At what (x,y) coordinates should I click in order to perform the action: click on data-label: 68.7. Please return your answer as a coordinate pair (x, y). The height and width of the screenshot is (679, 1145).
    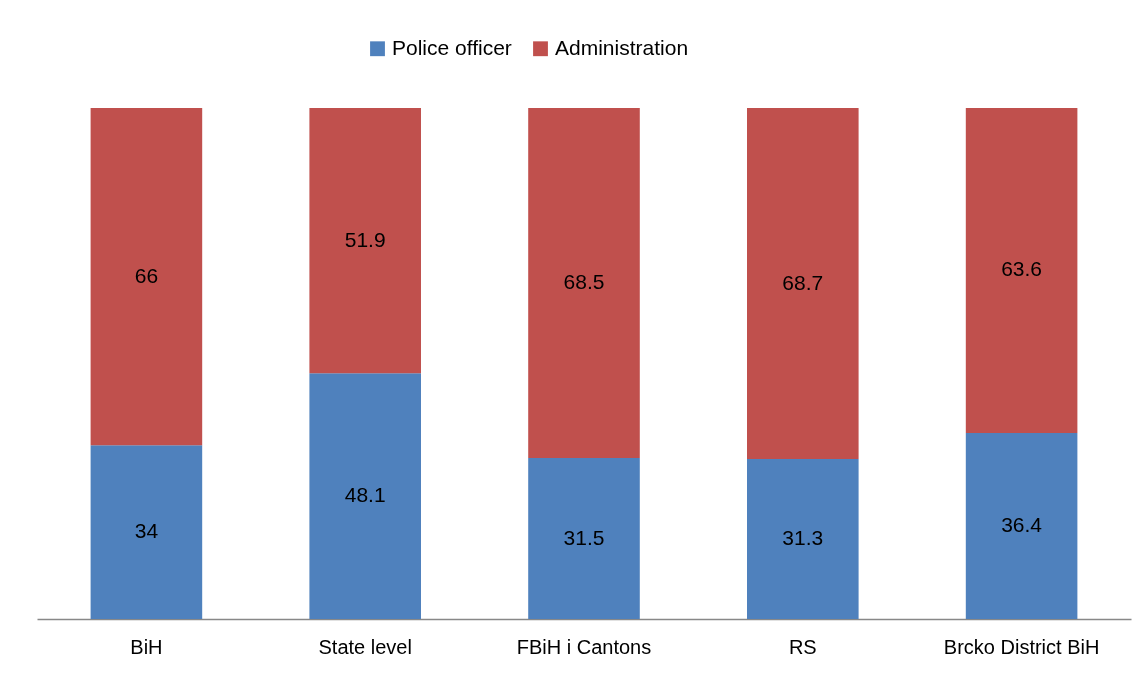
    Looking at the image, I should click on (803, 282).